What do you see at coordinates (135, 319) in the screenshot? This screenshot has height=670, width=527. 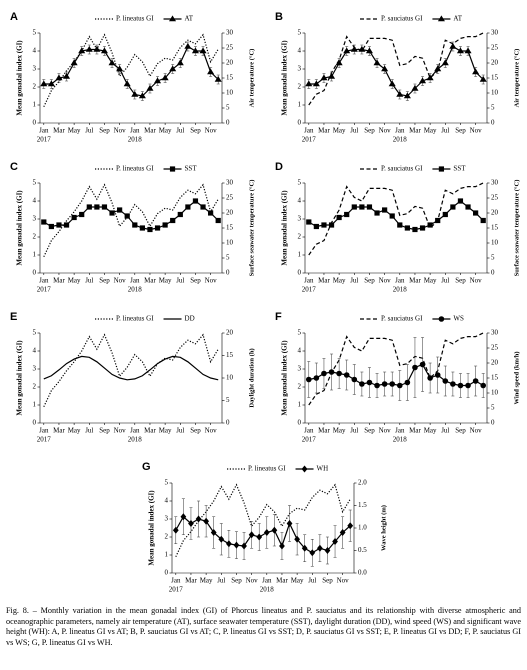 I see `legend-label: P. lineatus GI` at bounding box center [135, 319].